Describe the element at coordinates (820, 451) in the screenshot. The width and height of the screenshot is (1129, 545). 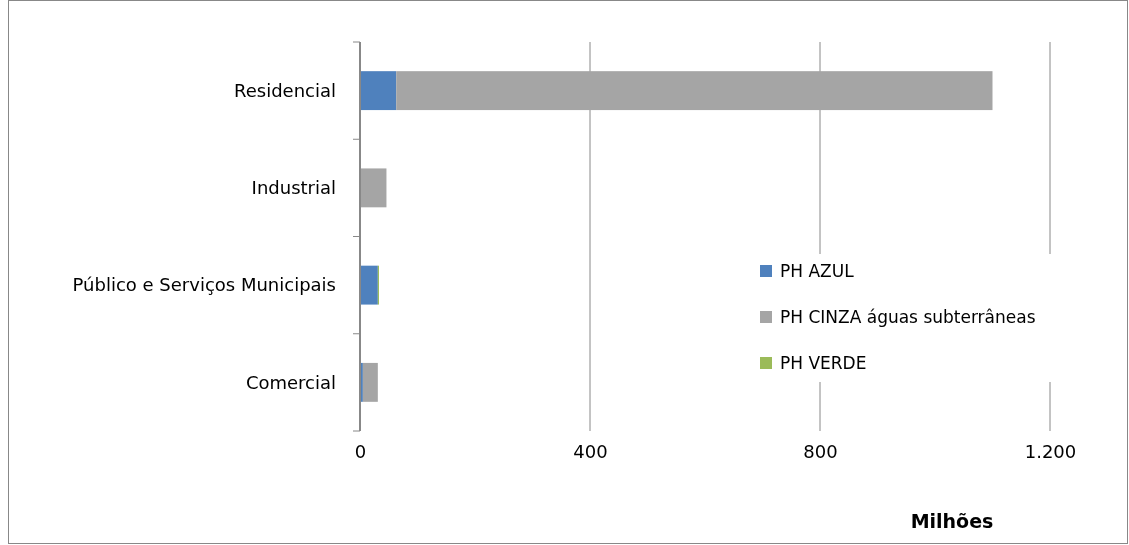
I see `x-tick-label: 800` at that location.